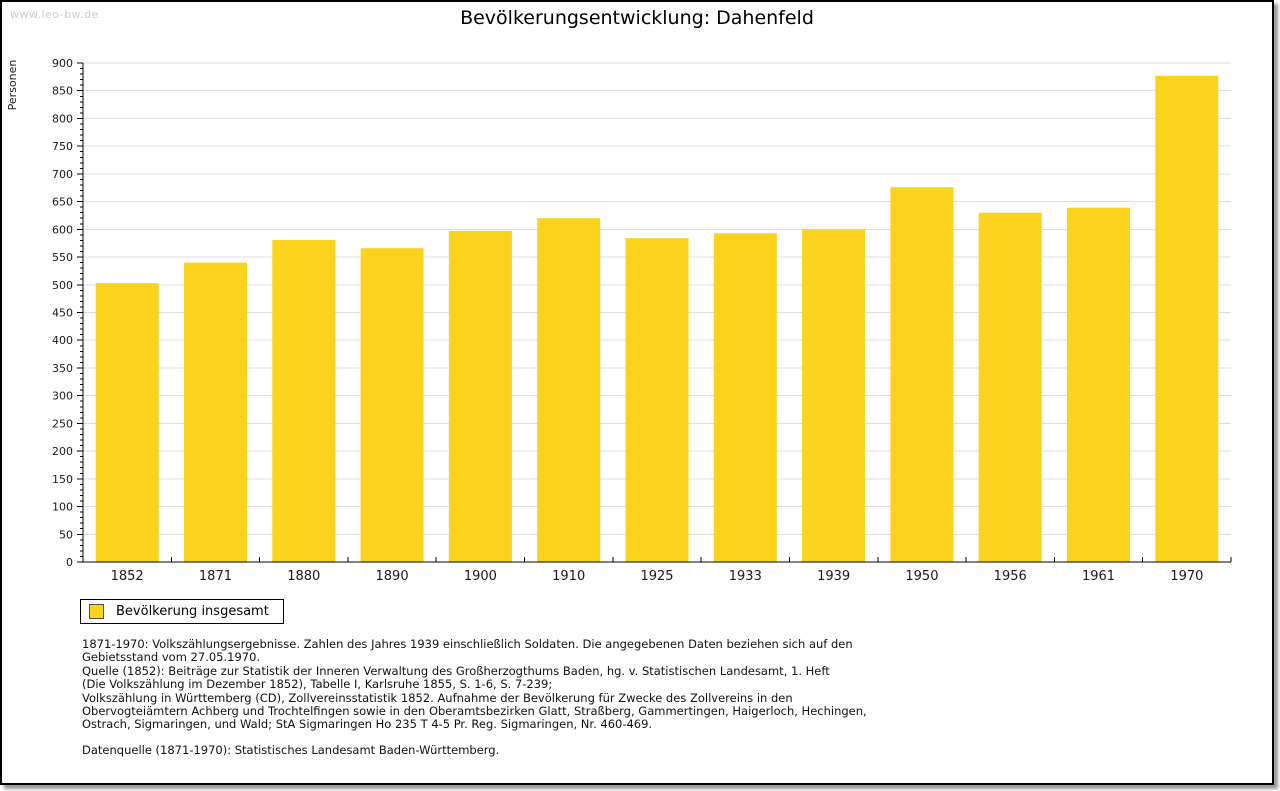 This screenshot has width=1280, height=791. I want to click on y-axis-title: Personen, so click(12, 85).